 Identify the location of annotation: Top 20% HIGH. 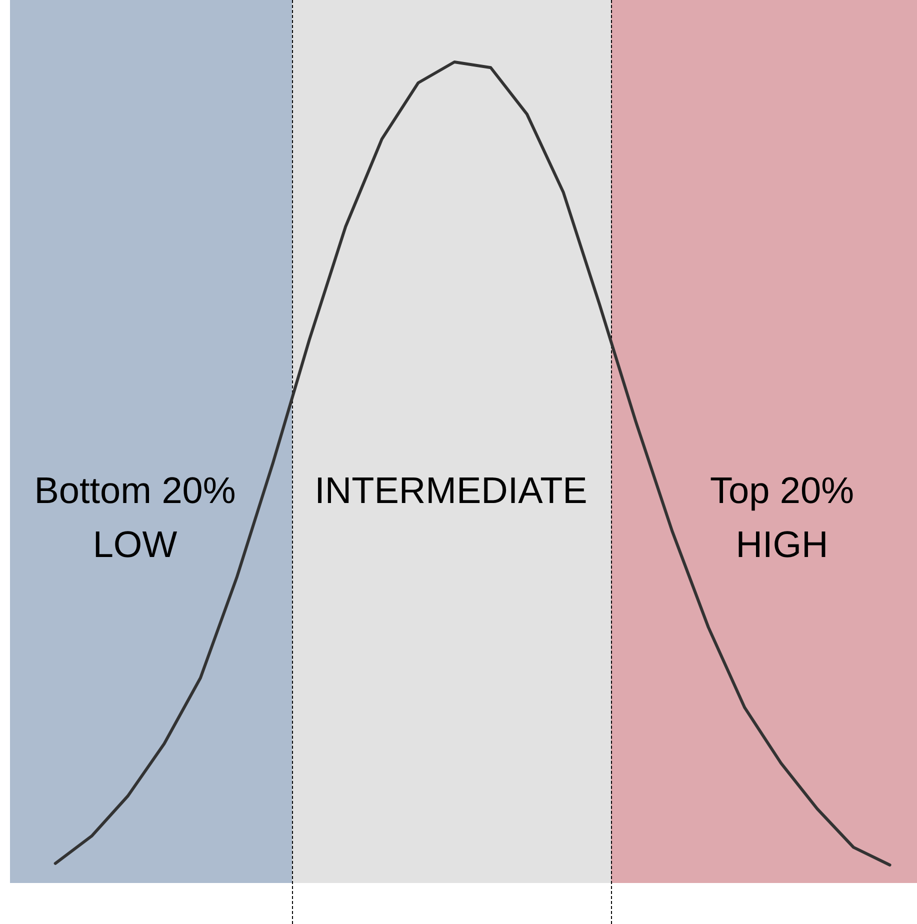
(782, 517).